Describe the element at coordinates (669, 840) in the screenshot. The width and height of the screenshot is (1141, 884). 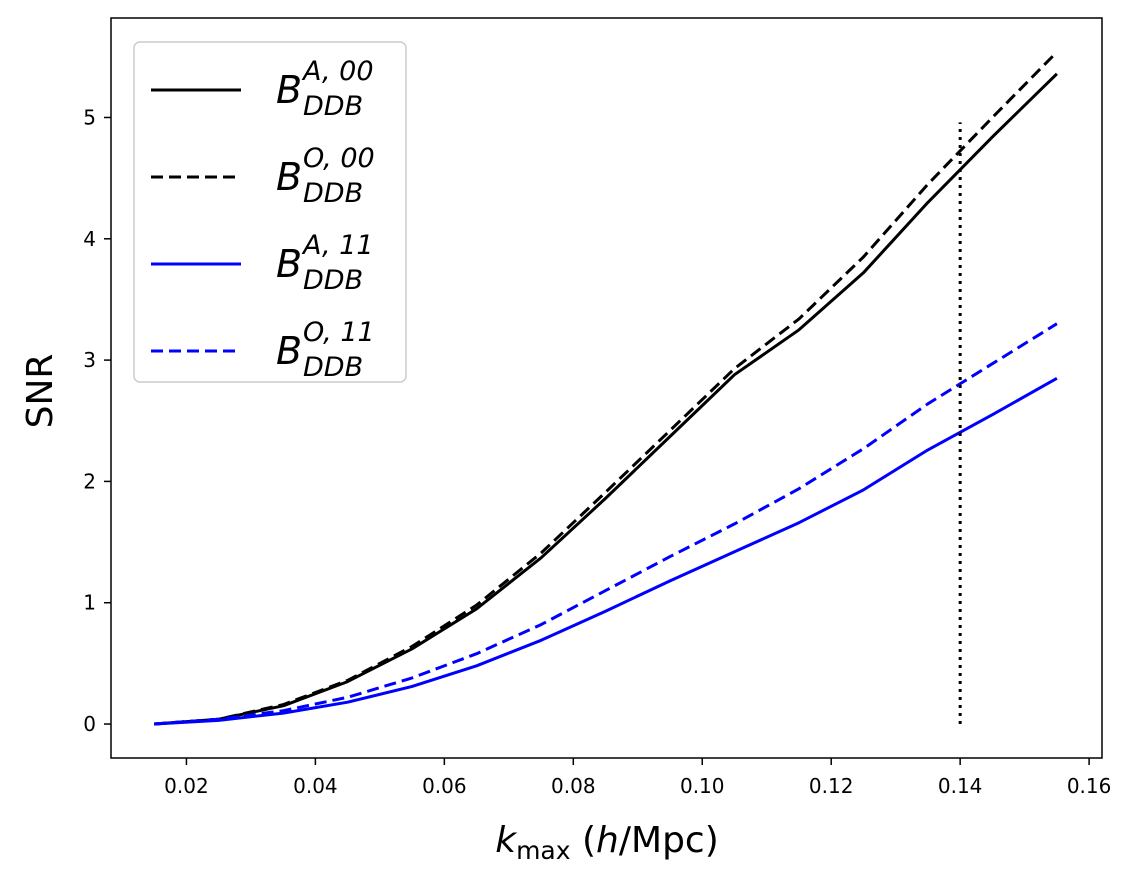
I see `x-axis-label-unit-rest: /Mpc)` at that location.